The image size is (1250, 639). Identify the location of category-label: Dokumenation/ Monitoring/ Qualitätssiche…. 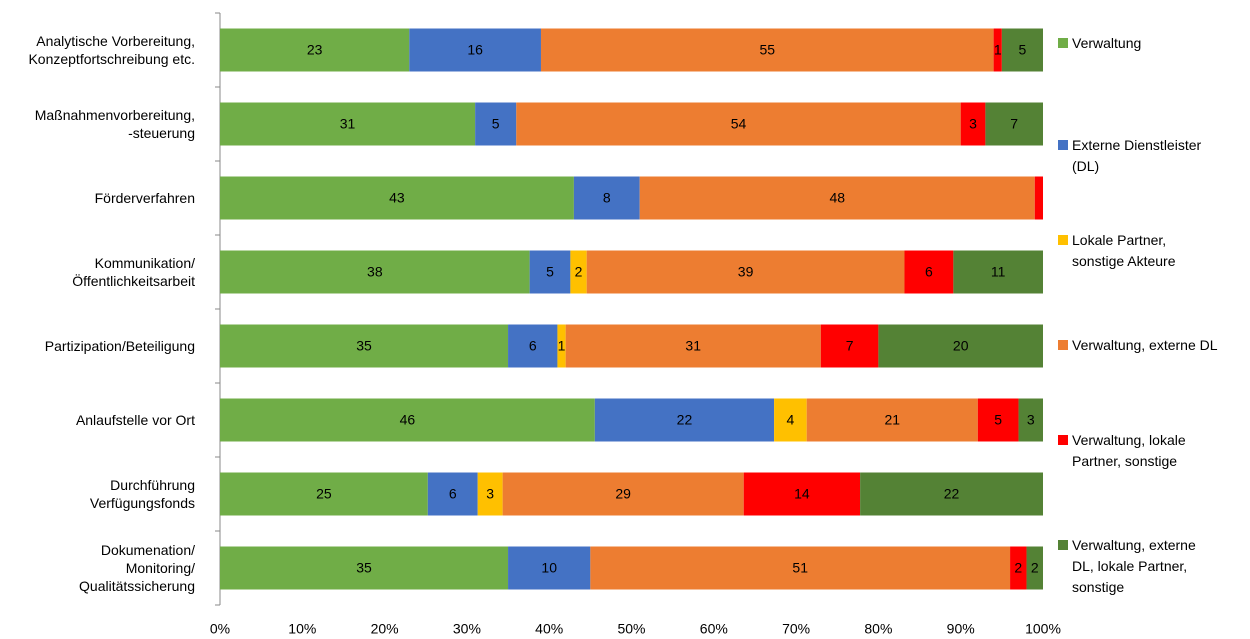
(137, 568).